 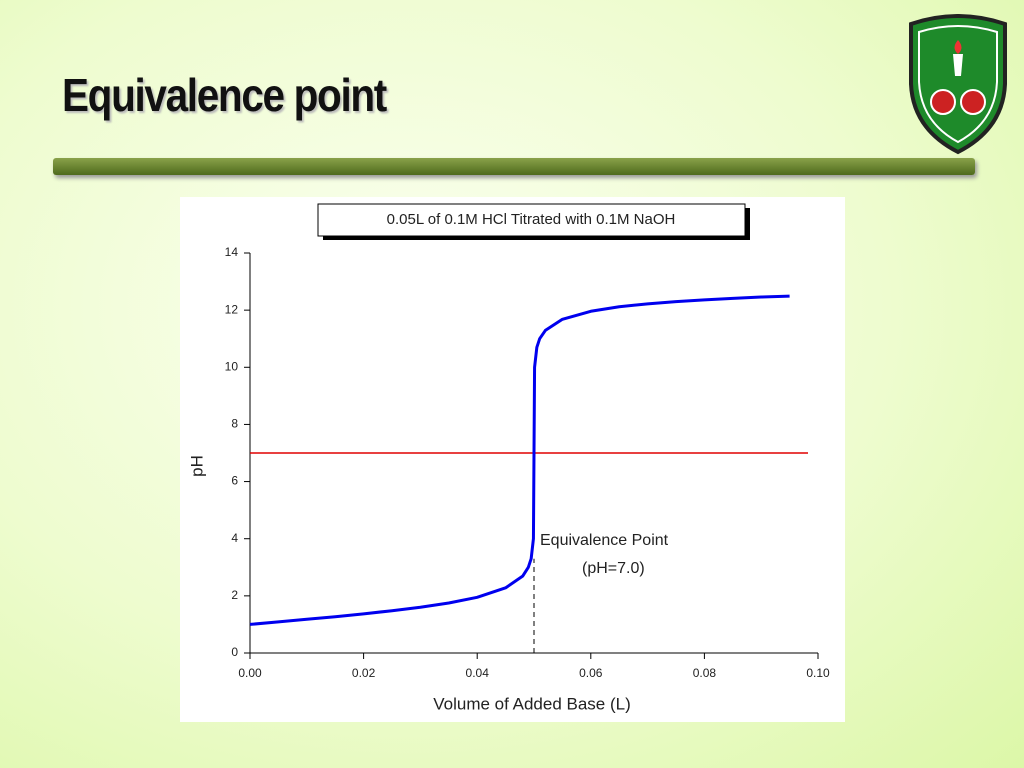 What do you see at coordinates (196, 466) in the screenshot?
I see `y-axis-label: pH` at bounding box center [196, 466].